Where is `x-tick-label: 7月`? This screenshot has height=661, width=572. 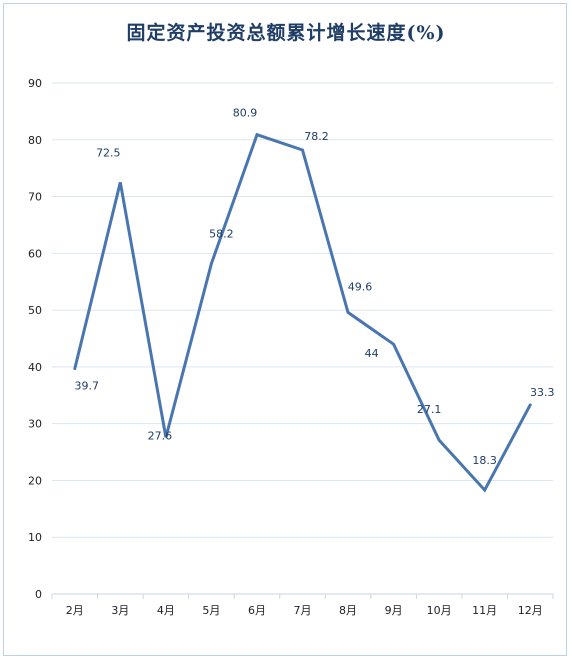 x-tick-label: 7月 is located at coordinates (303, 610).